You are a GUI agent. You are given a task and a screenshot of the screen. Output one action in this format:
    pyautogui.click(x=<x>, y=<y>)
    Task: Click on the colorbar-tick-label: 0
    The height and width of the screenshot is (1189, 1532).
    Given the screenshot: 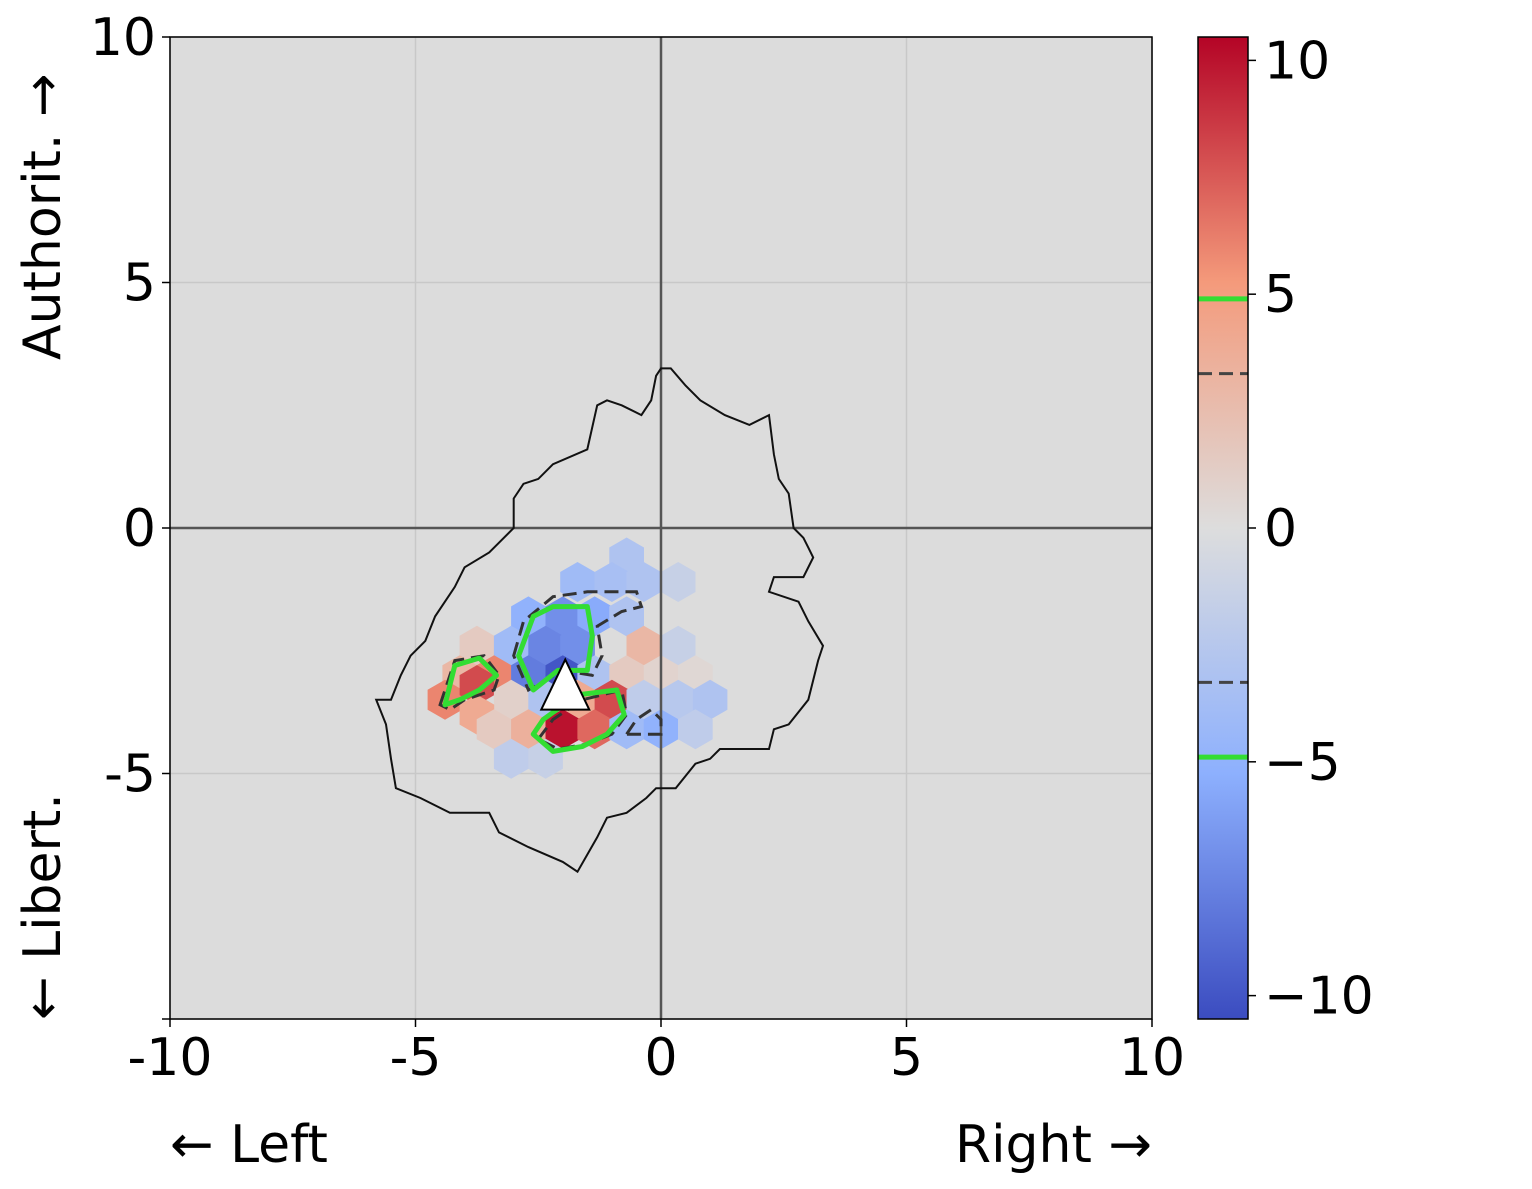 What is the action you would take?
    pyautogui.click(x=1280, y=529)
    